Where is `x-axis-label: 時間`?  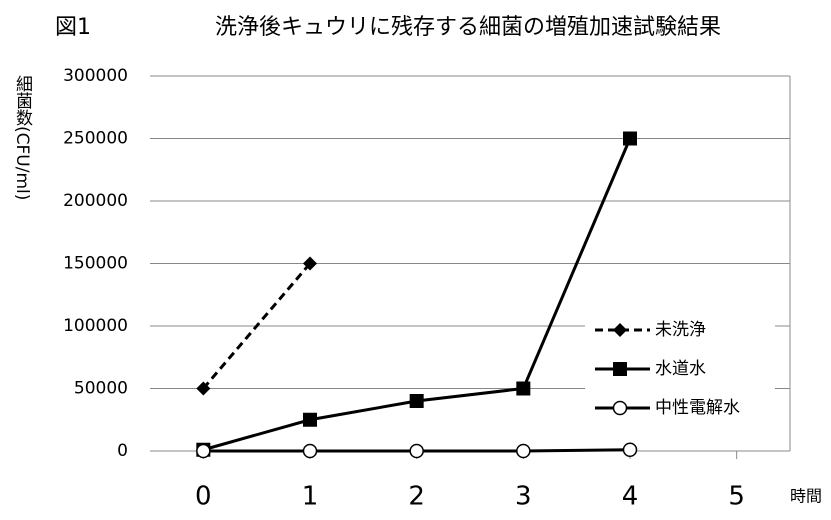
x-axis-label: 時間 is located at coordinates (806, 496).